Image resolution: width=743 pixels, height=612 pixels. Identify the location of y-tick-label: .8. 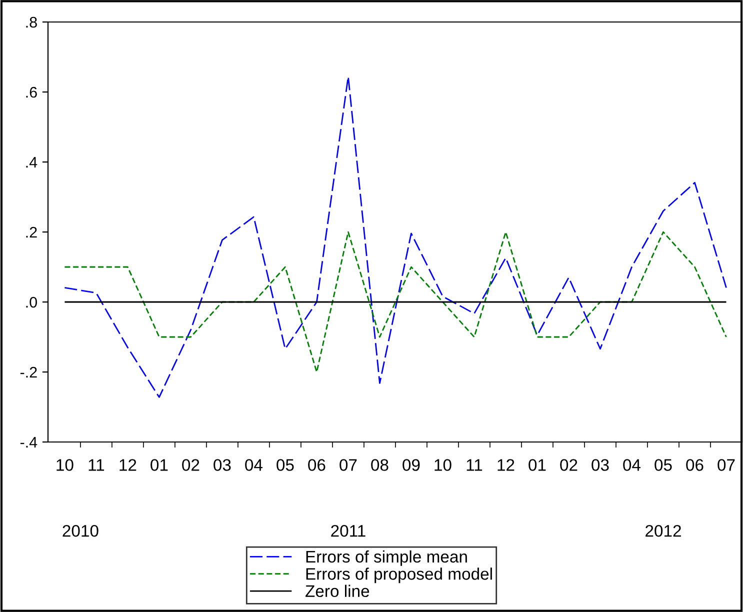
(31, 22).